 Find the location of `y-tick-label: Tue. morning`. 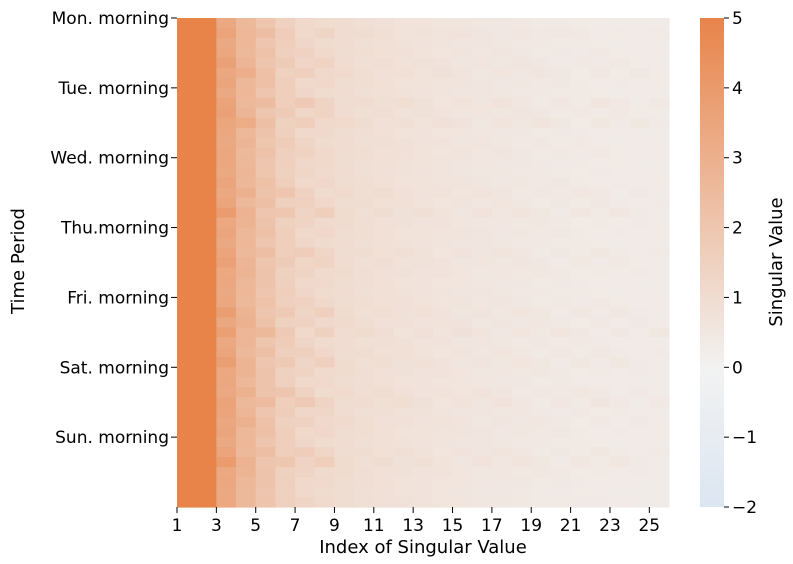

y-tick-label: Tue. morning is located at coordinates (113, 89).